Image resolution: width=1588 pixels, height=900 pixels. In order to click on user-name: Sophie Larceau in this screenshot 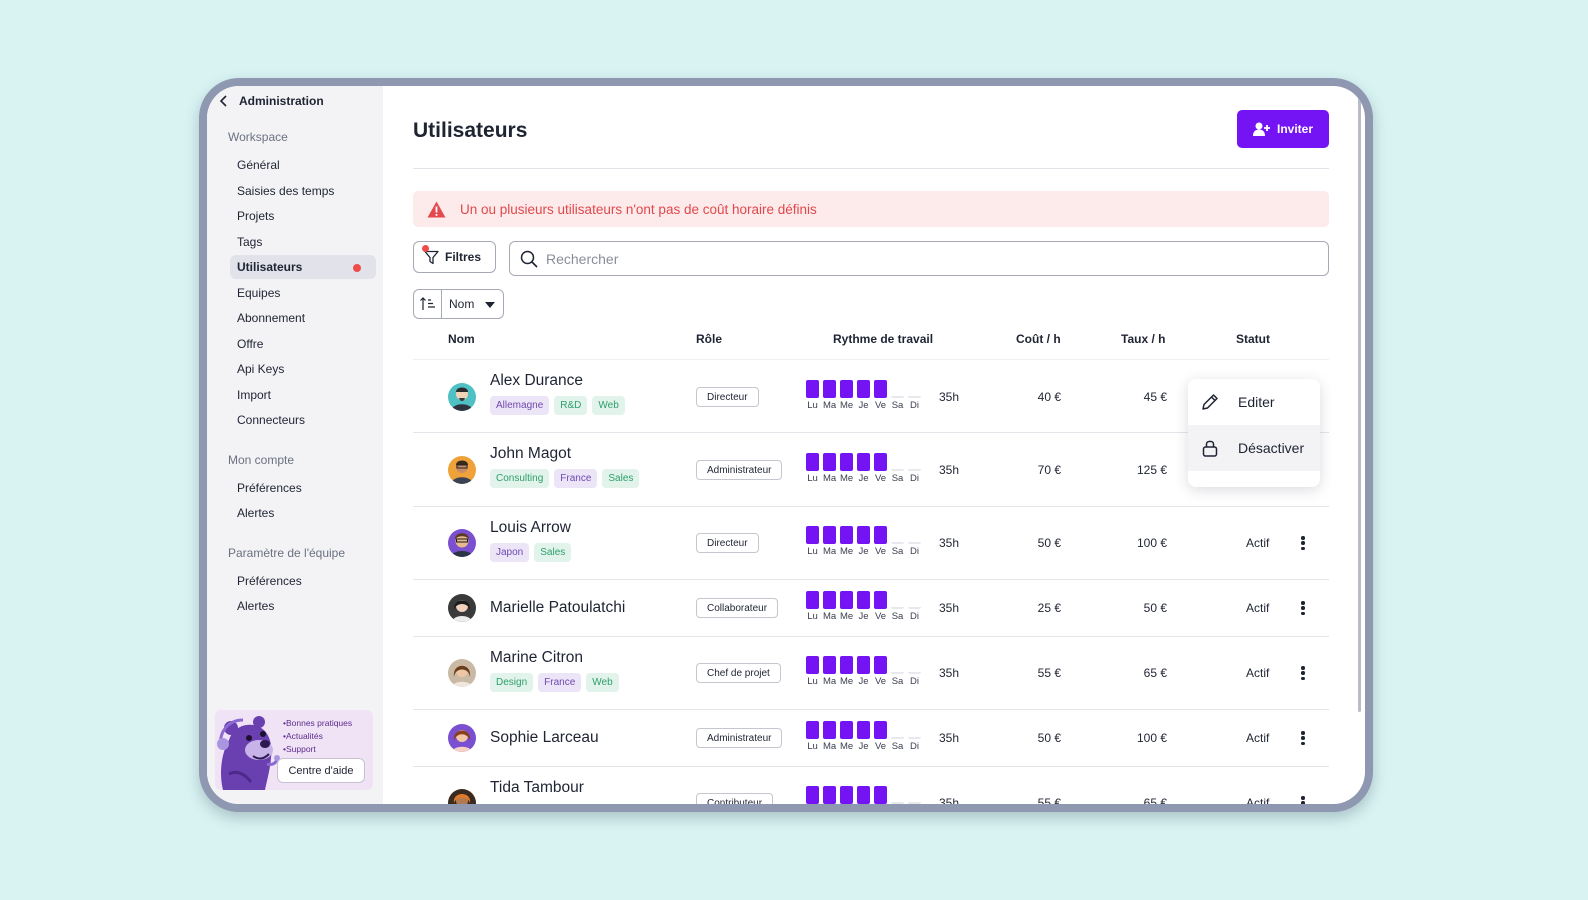, I will do `click(544, 737)`.